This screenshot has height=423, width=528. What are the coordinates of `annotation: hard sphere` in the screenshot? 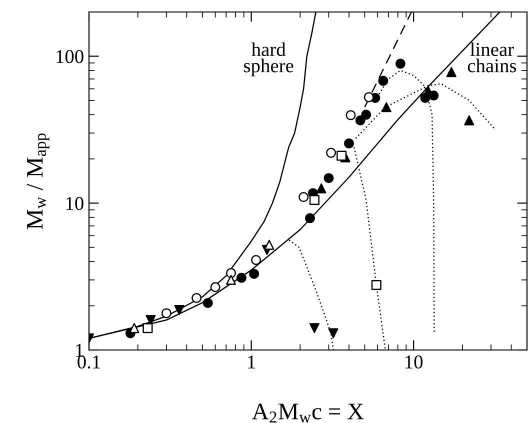 It's located at (269, 59).